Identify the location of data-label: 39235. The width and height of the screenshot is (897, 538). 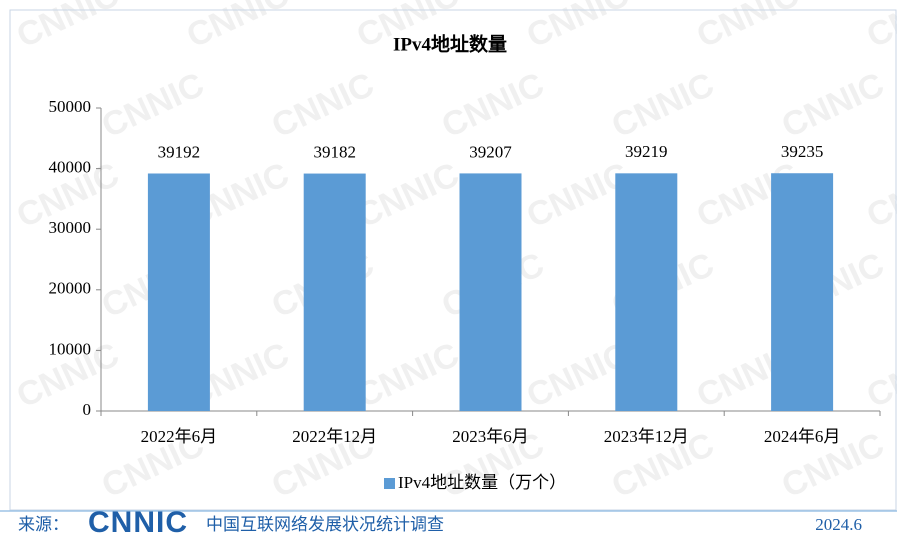
(802, 151).